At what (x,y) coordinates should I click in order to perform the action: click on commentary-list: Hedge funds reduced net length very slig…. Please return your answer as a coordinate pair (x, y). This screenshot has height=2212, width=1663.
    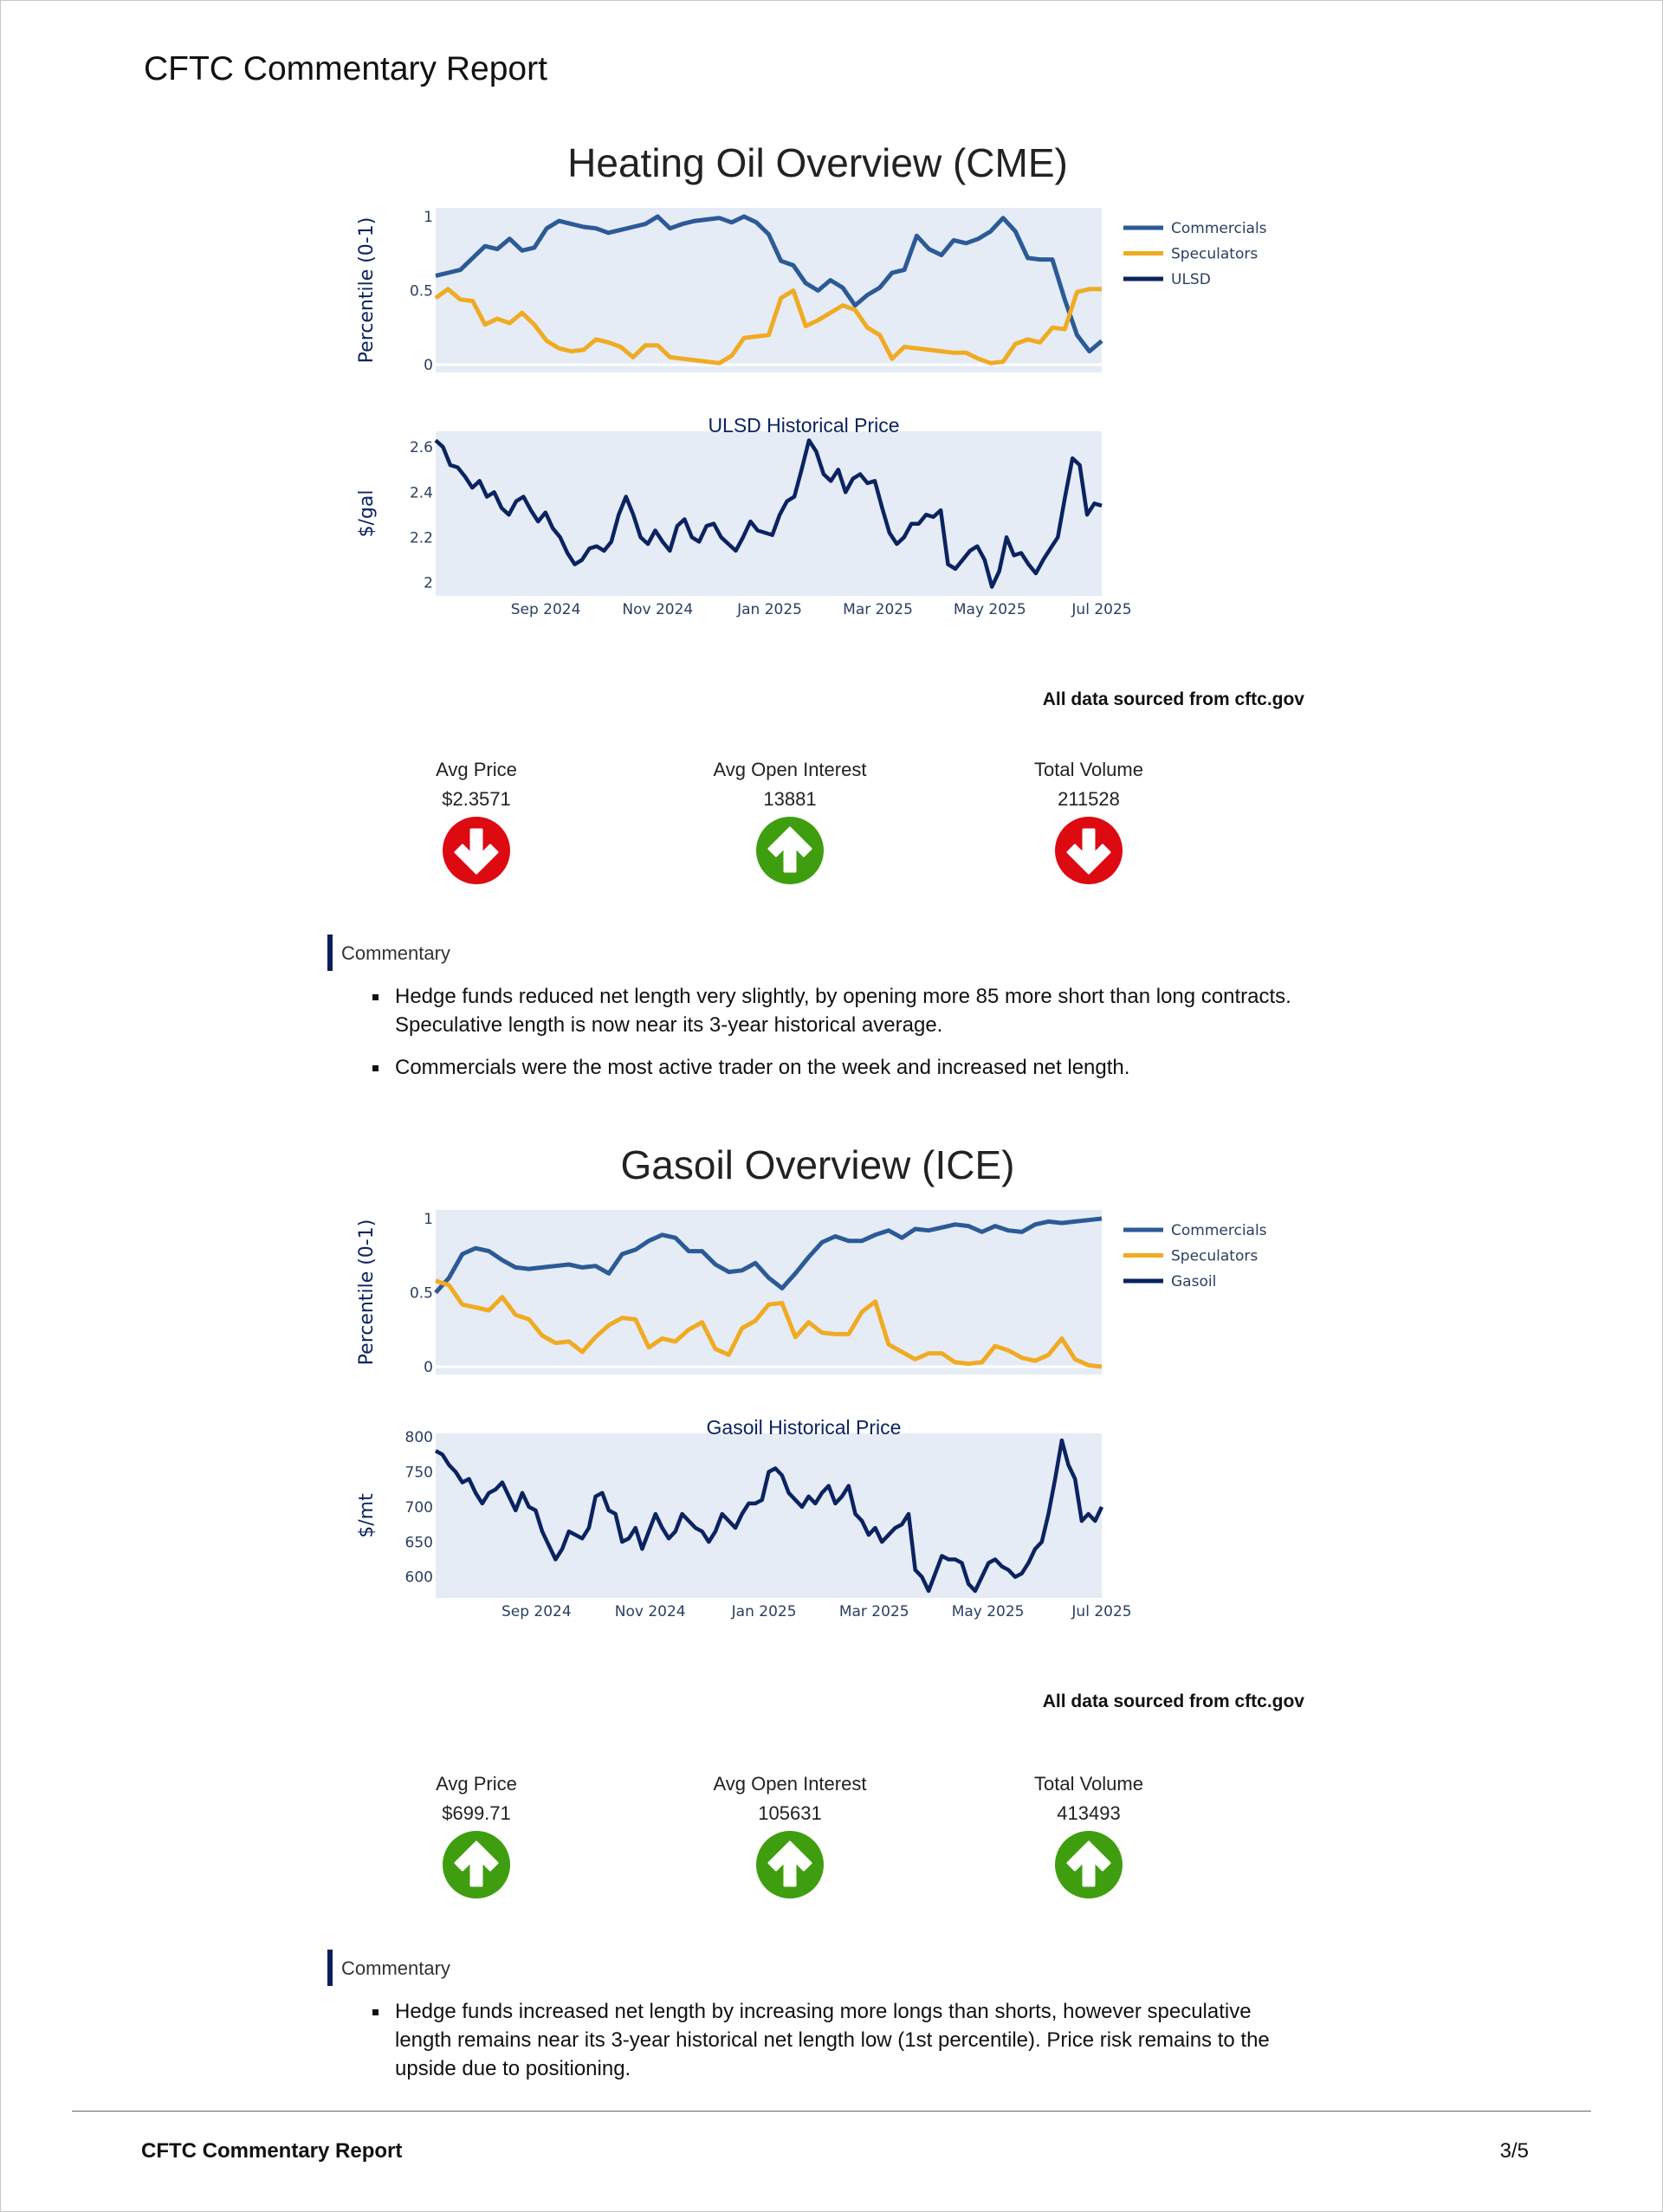
    Looking at the image, I should click on (840, 1039).